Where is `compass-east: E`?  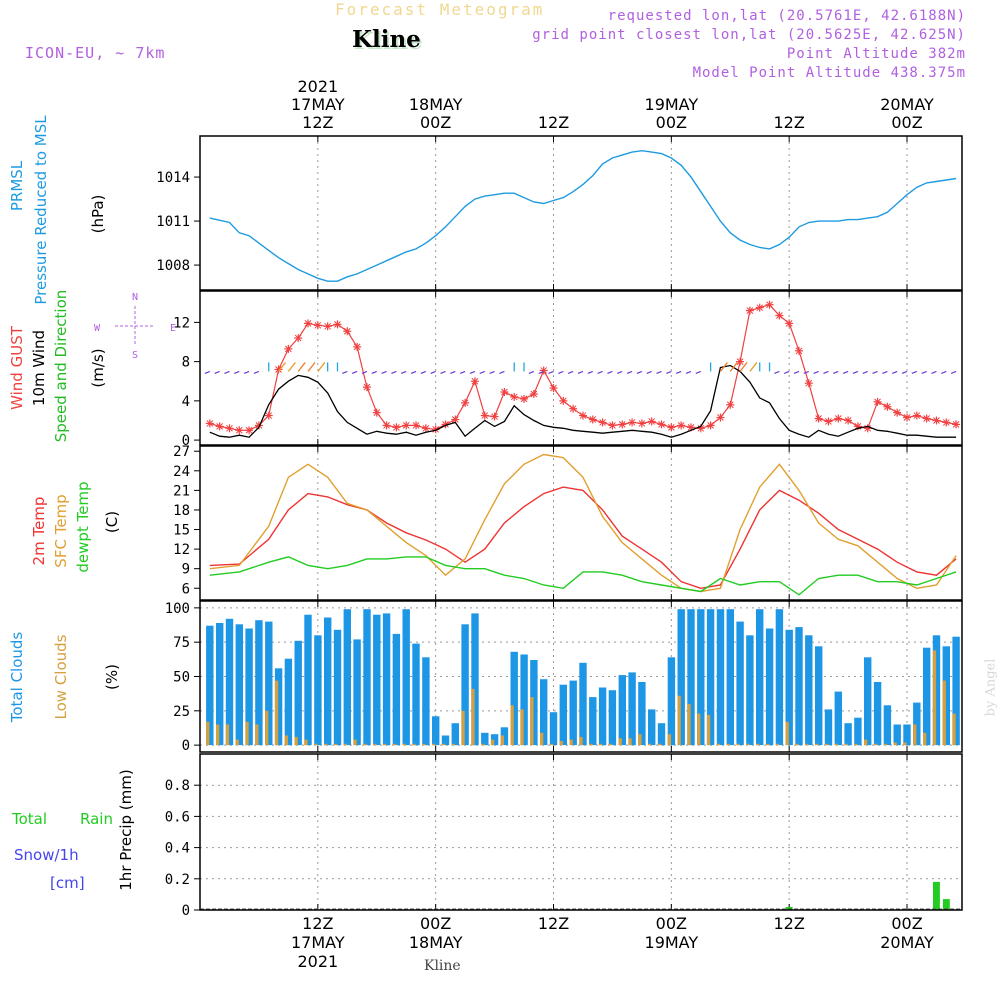
compass-east: E is located at coordinates (173, 328).